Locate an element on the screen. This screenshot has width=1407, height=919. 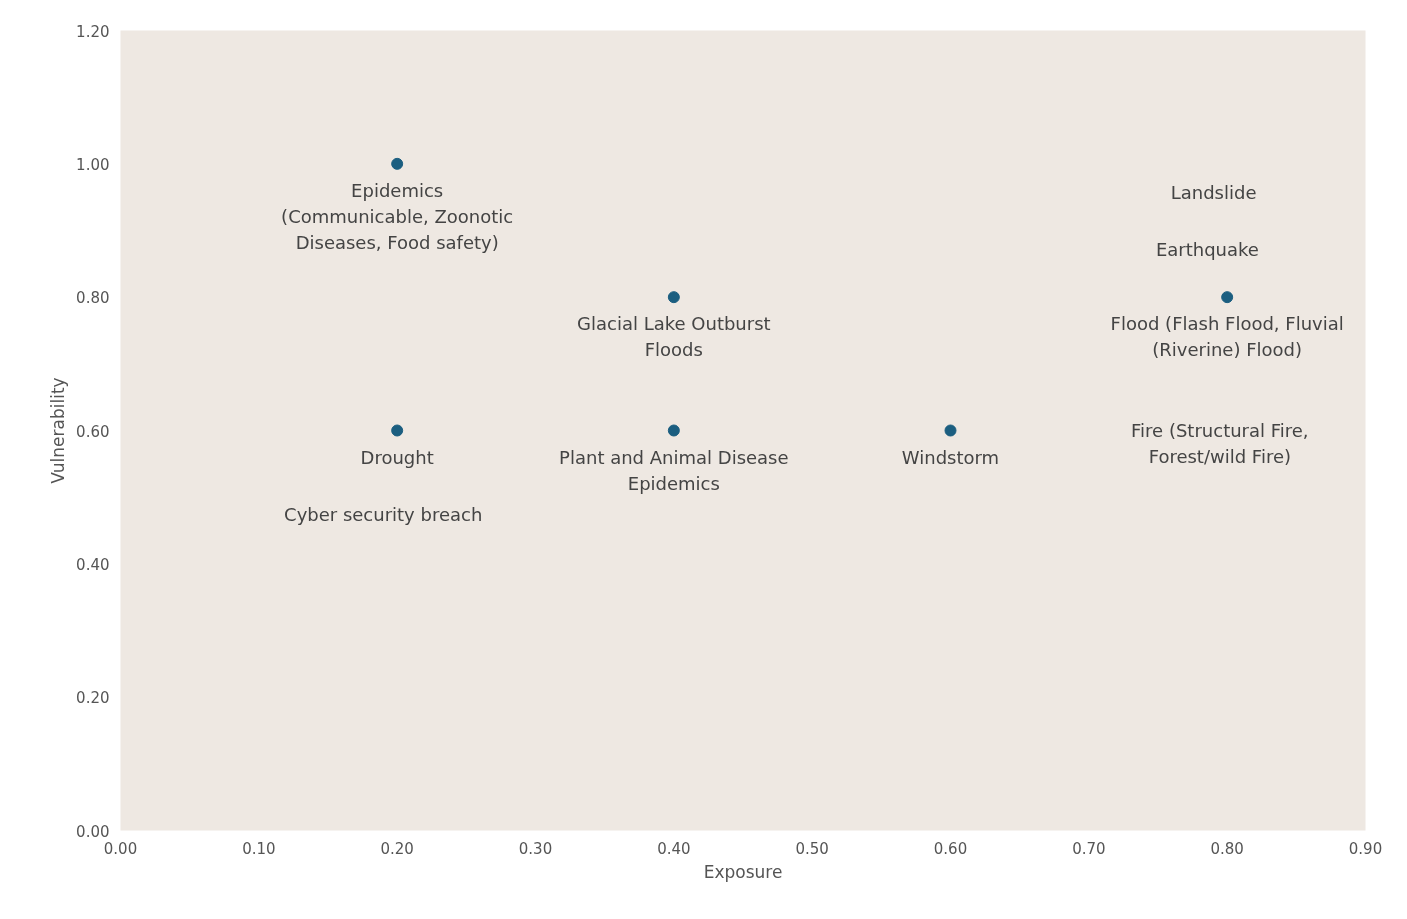
annotation: Fire (Structural Fire, Forest/wild Fire) is located at coordinates (1220, 443).